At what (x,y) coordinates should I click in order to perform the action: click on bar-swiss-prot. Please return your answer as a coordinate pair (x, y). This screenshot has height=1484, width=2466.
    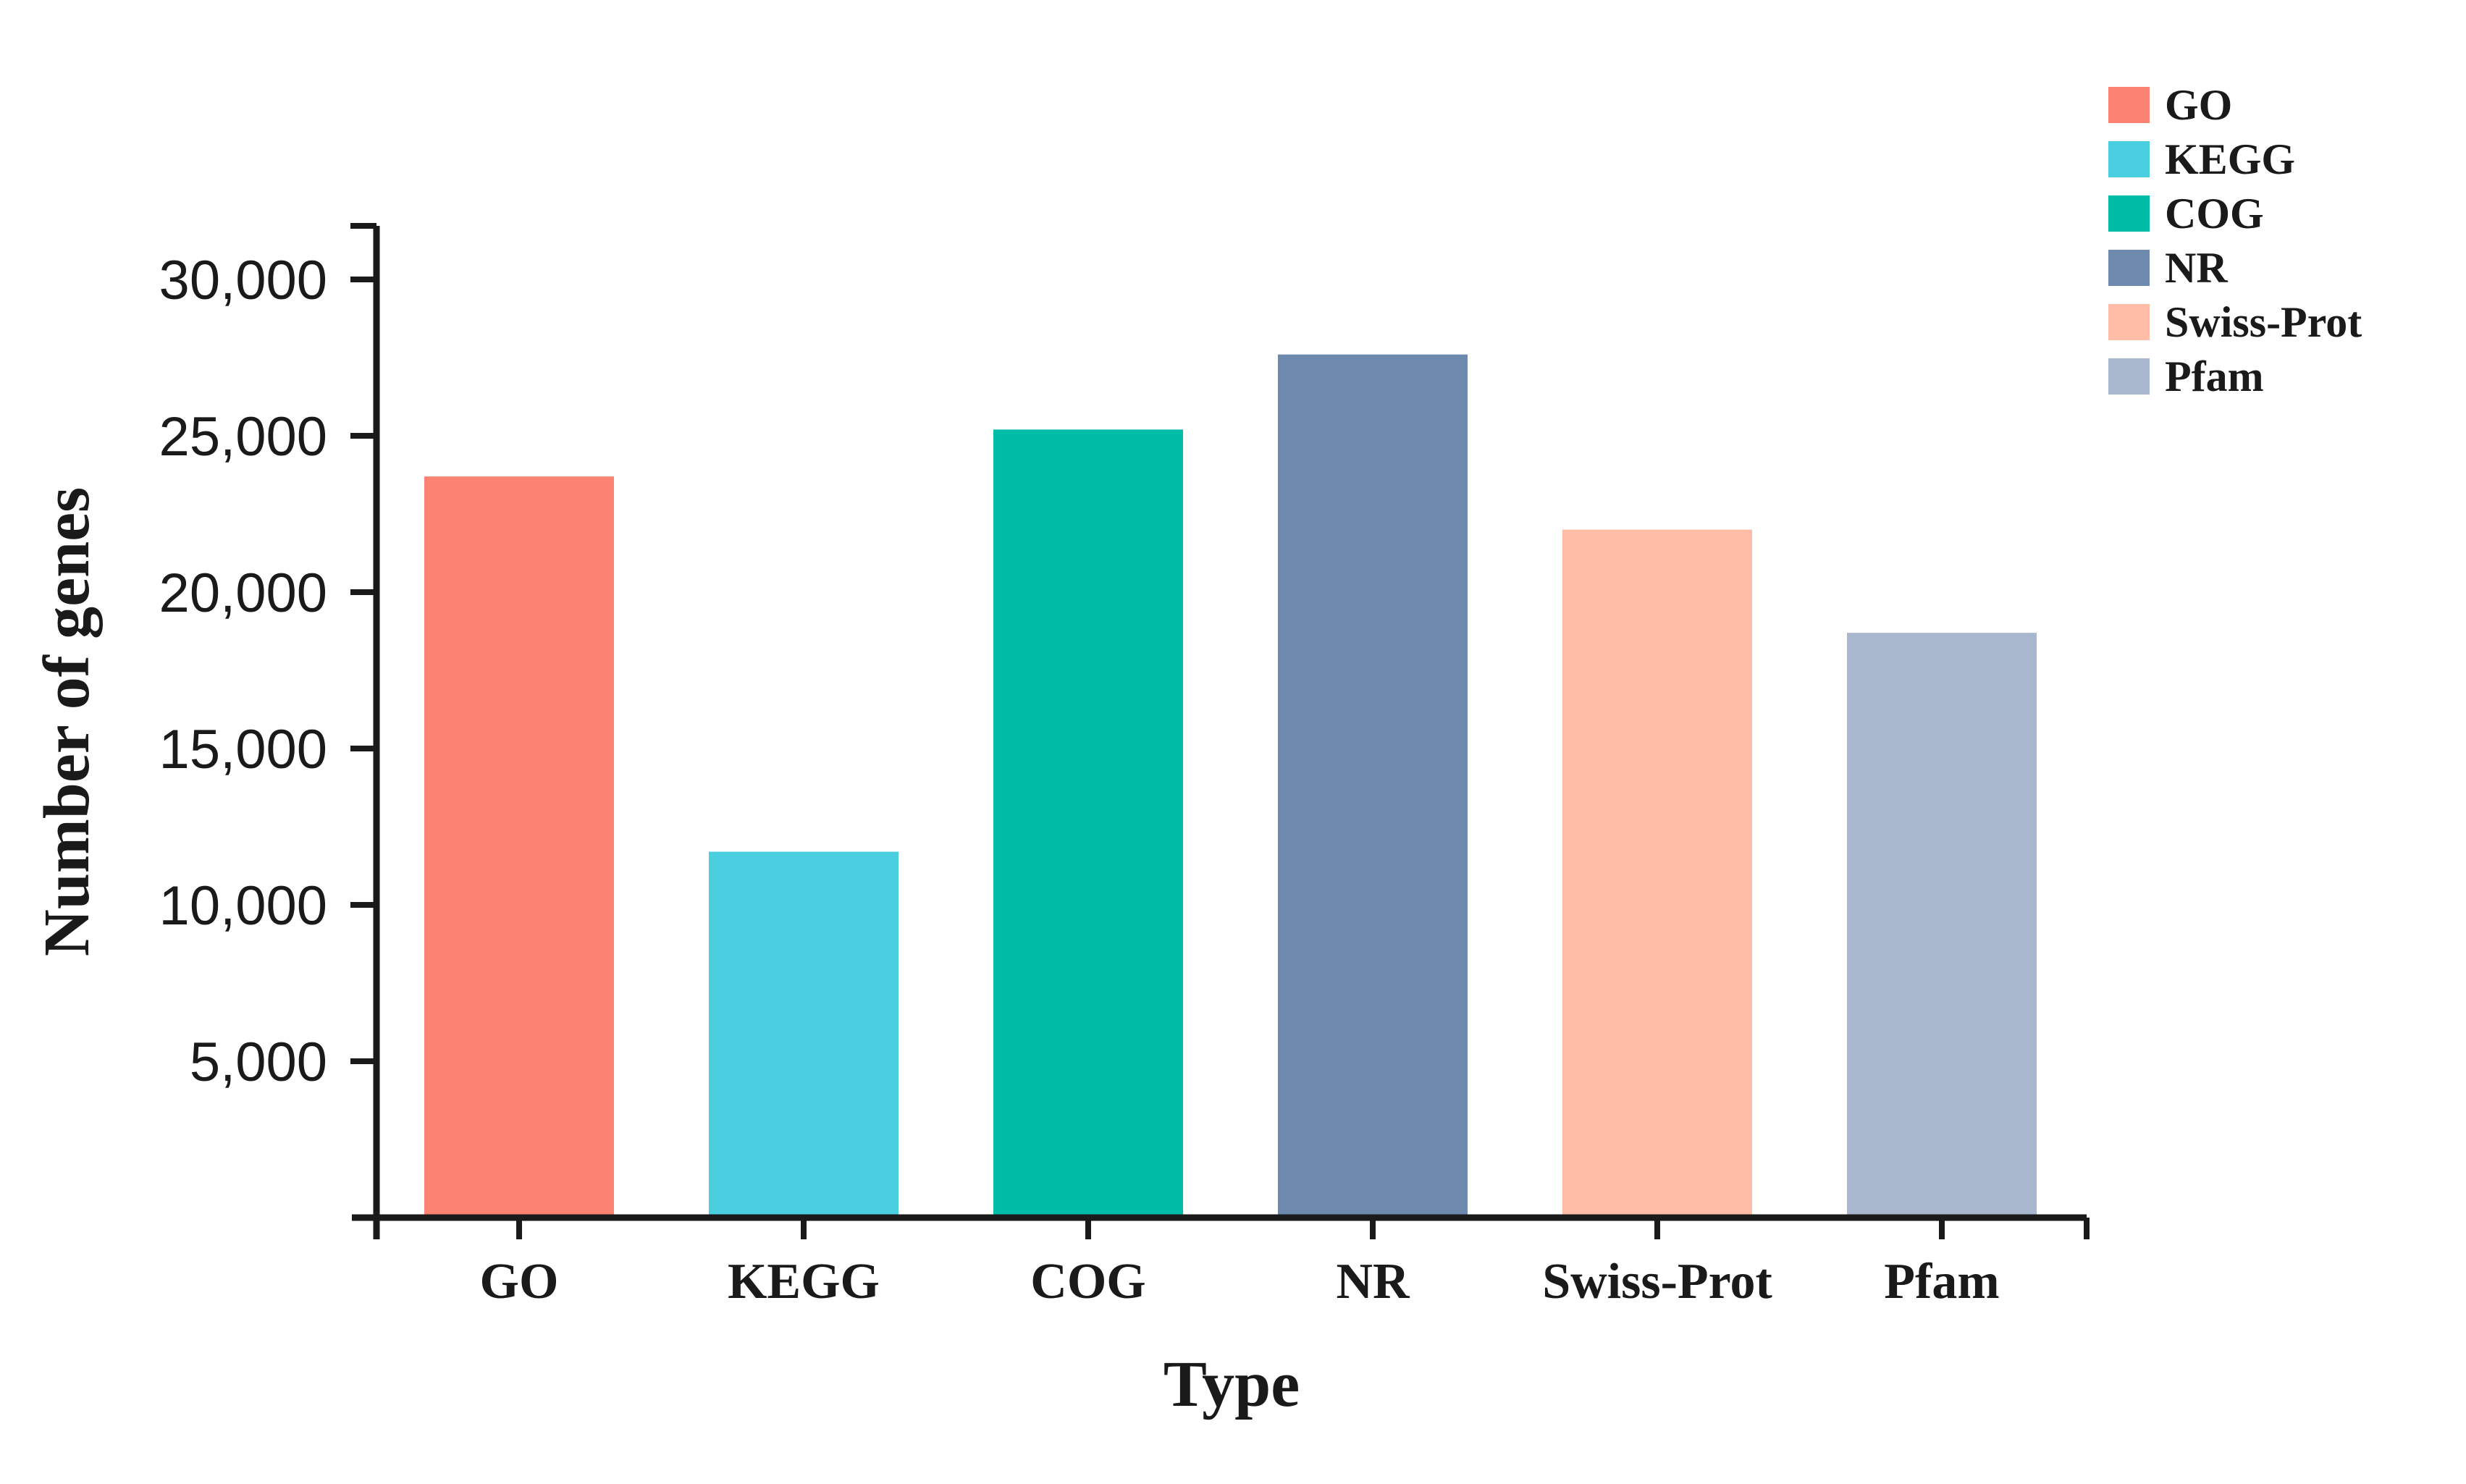
    Looking at the image, I should click on (1657, 873).